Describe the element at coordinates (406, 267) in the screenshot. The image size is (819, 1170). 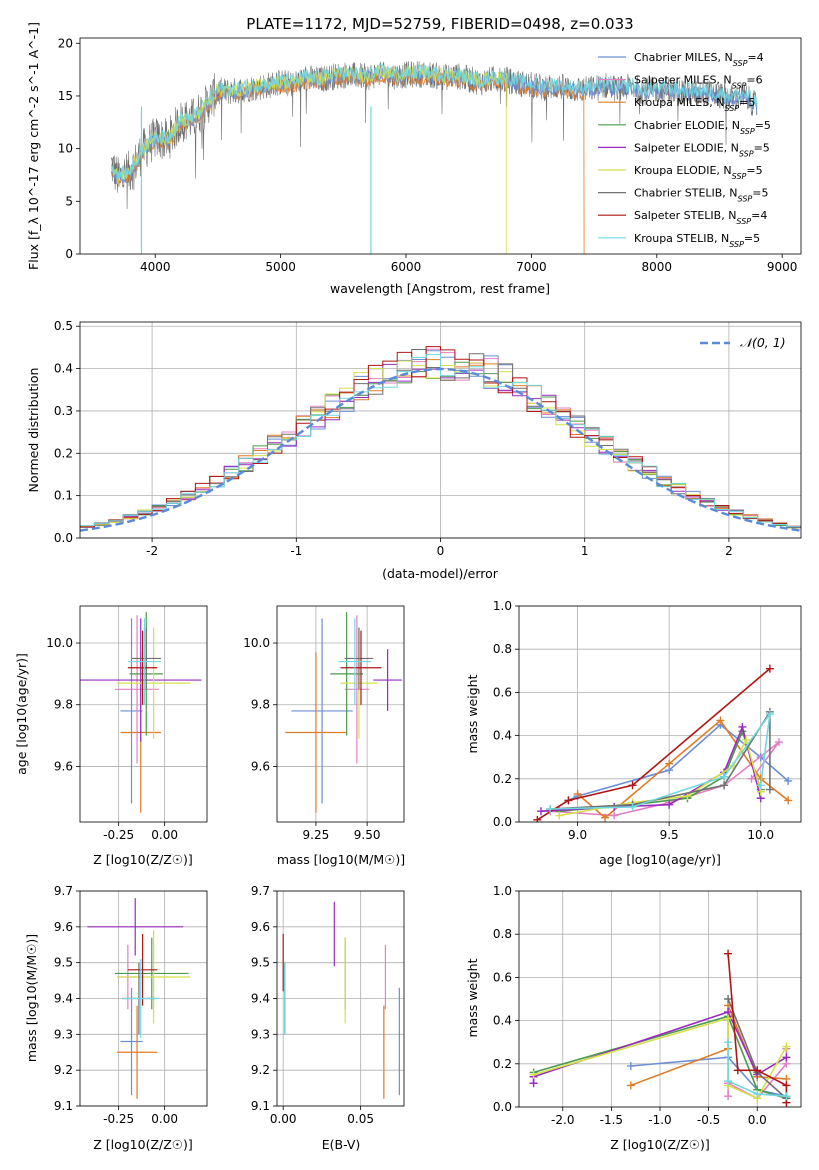
I see `x-tick-label: 6000` at that location.